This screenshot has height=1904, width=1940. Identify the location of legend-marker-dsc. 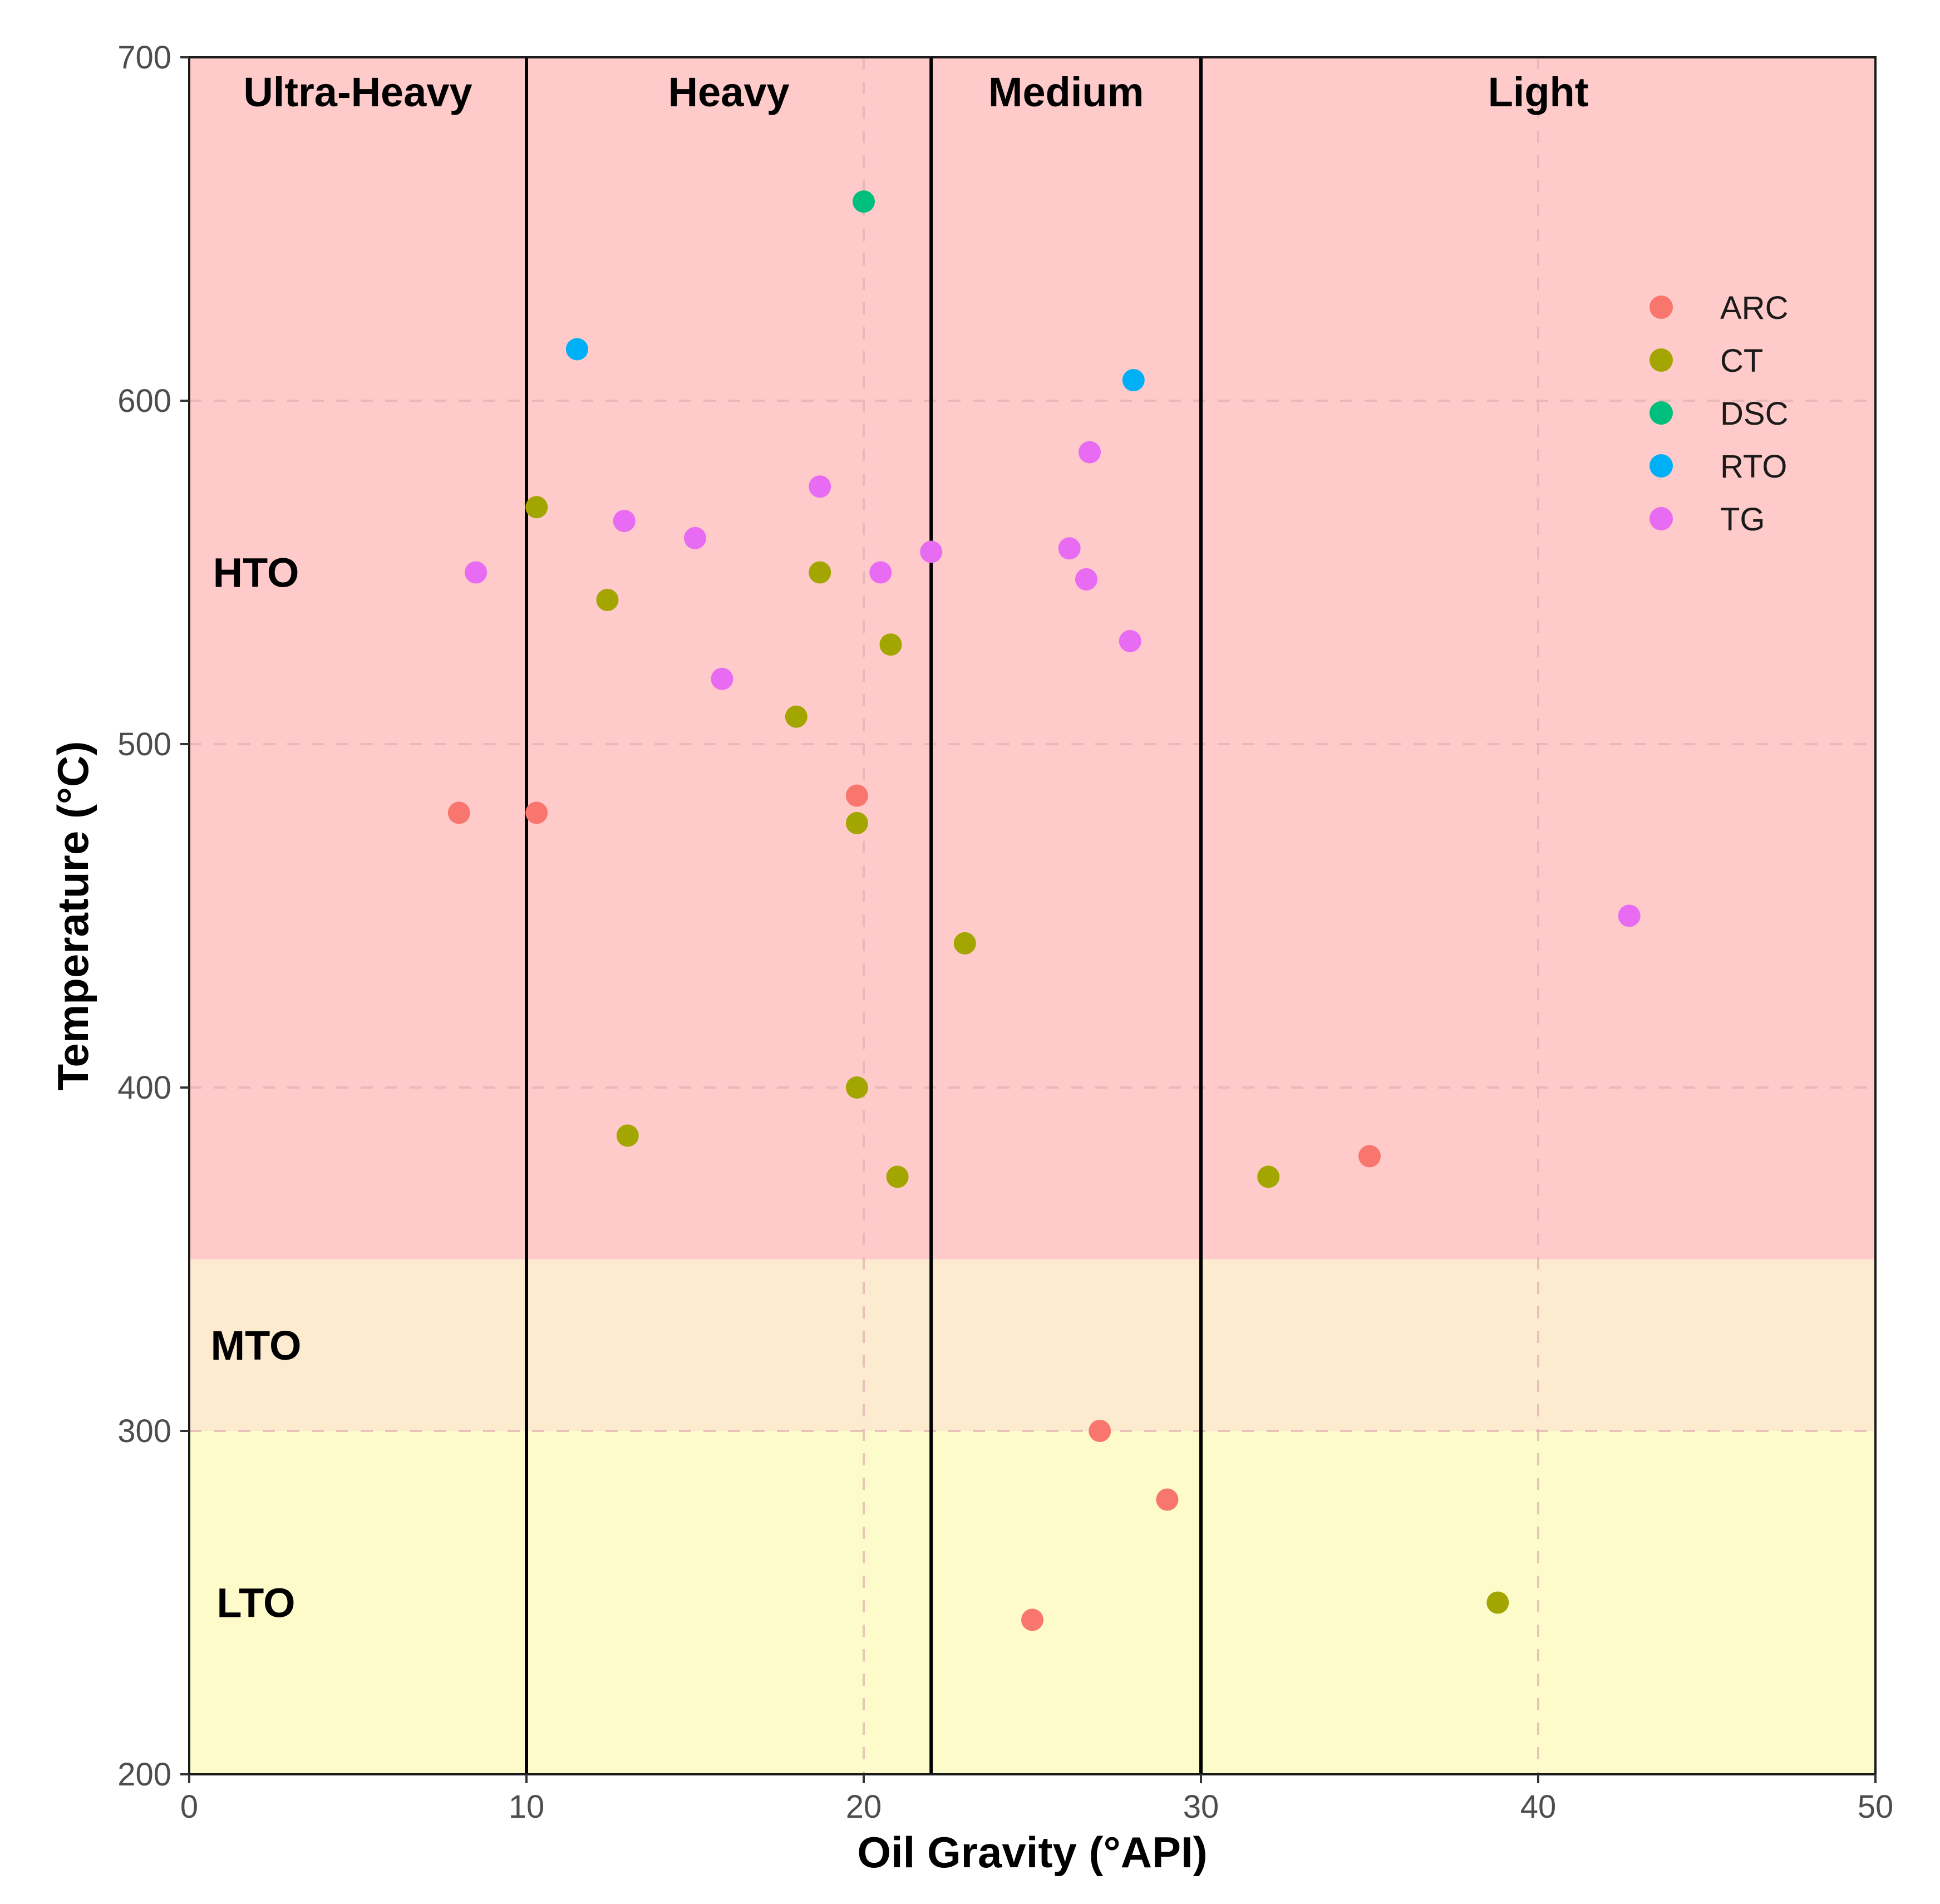
(1661, 413).